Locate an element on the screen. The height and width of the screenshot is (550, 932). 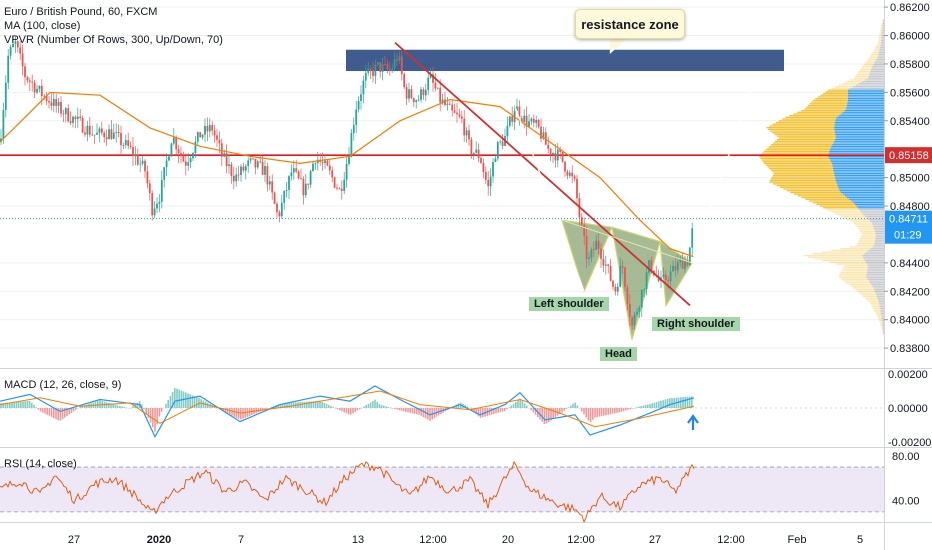
price-tick-label: 0.84200 is located at coordinates (910, 292).